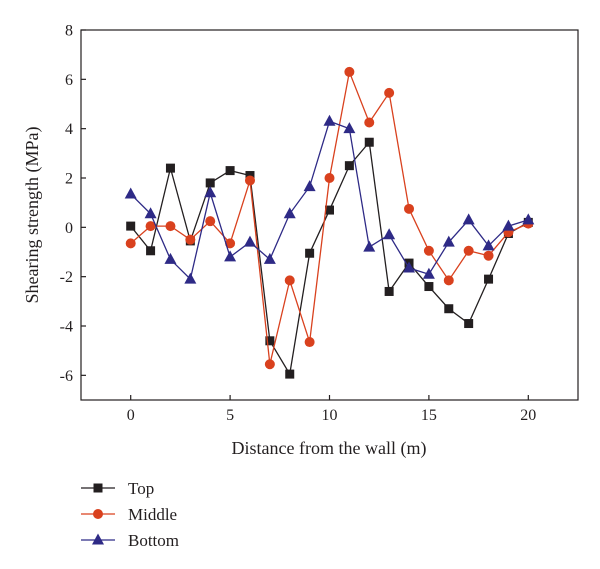 Image resolution: width=600 pixels, height=569 pixels. I want to click on x-axis-title: Distance from the wall (m), so click(329, 448).